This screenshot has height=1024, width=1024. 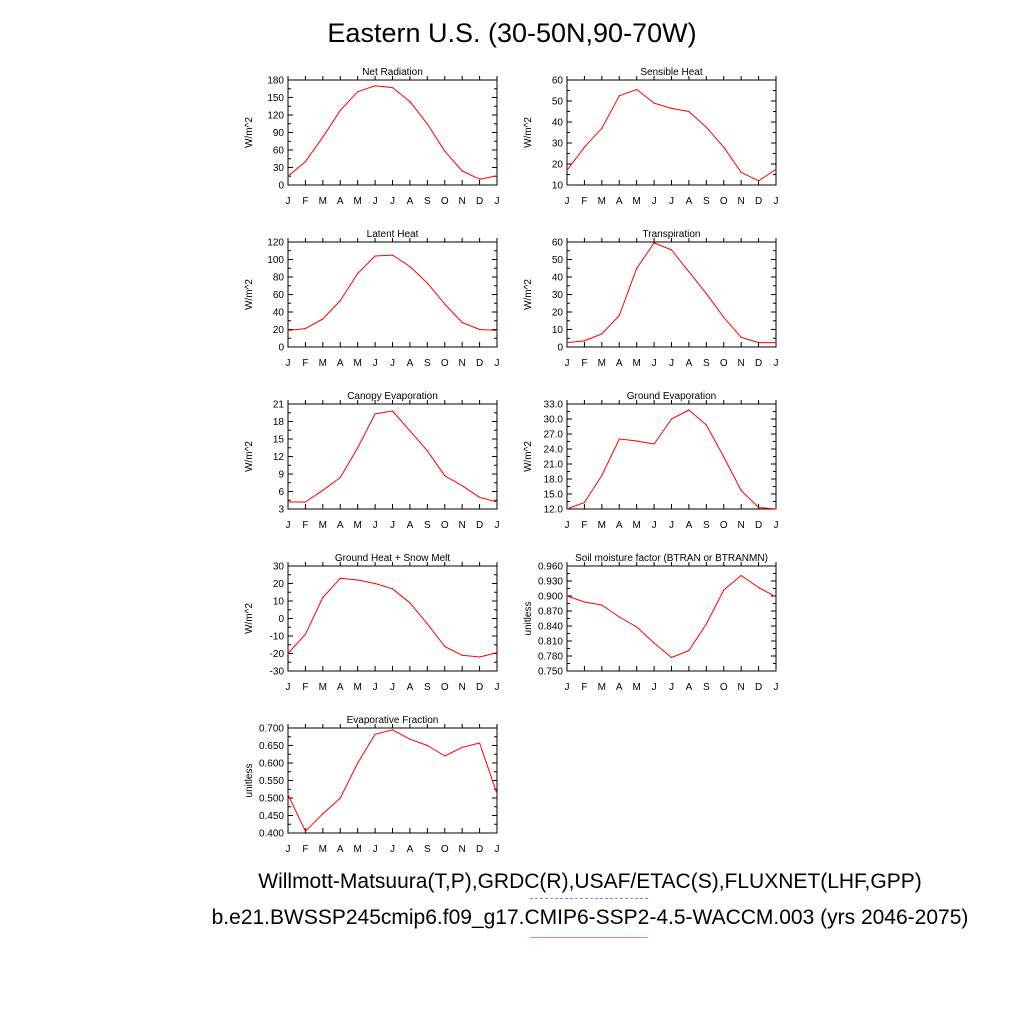 What do you see at coordinates (528, 294) in the screenshot?
I see `y-axis-label: W/m^2` at bounding box center [528, 294].